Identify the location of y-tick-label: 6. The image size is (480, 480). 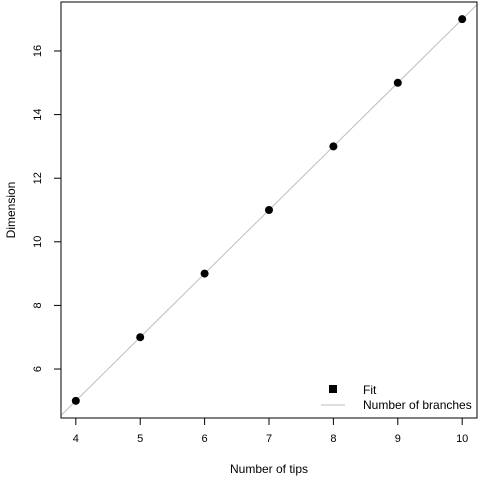
(38, 369).